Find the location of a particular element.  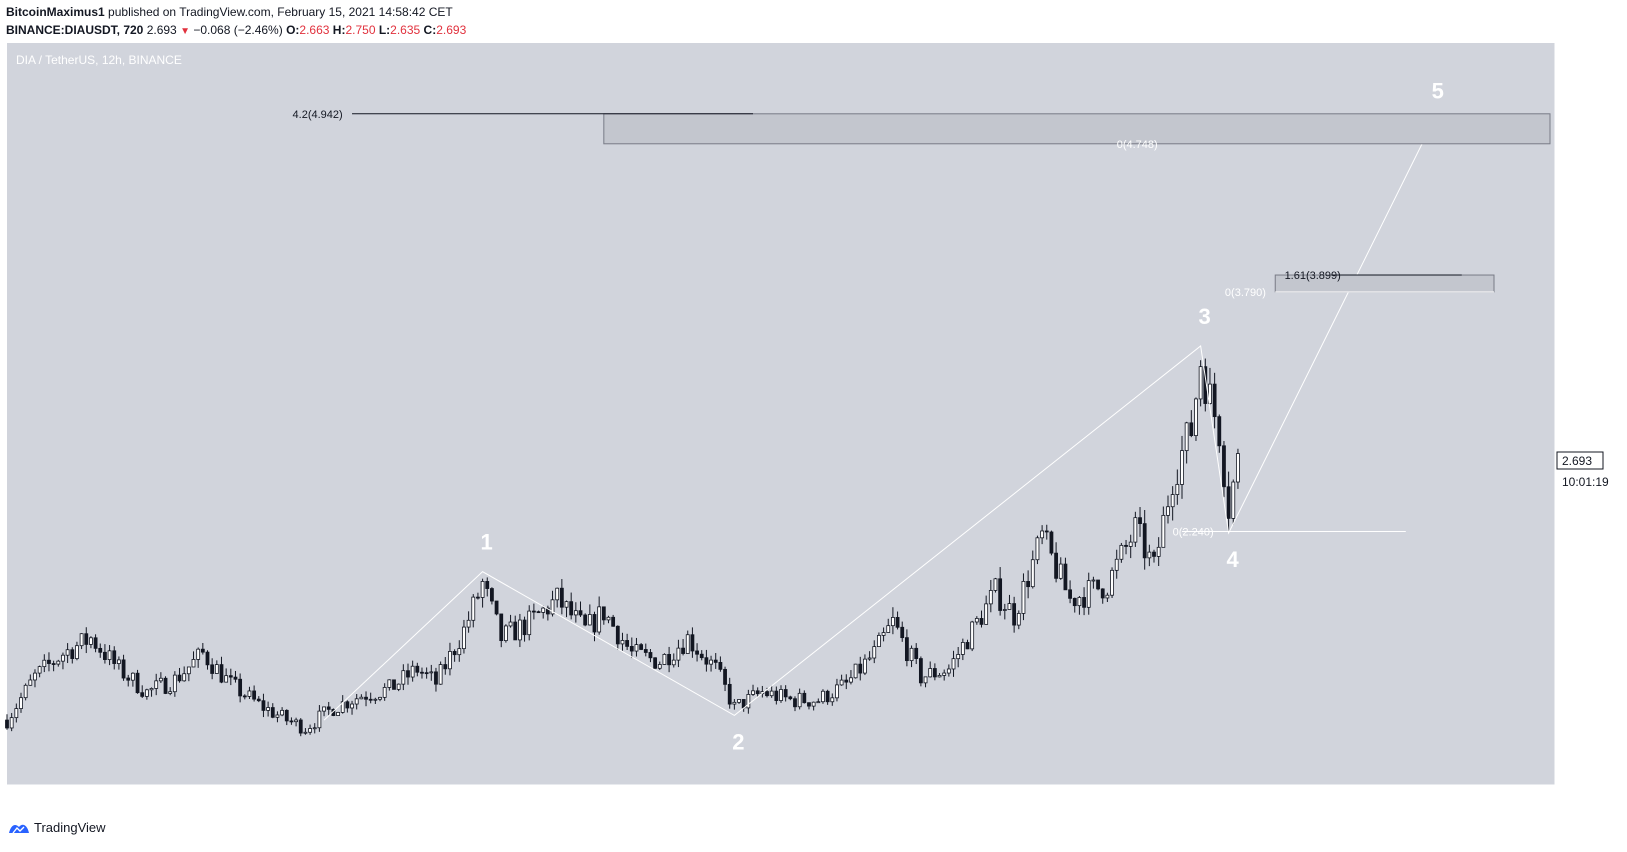

down-triangle-icon: ▼ is located at coordinates (185, 31).